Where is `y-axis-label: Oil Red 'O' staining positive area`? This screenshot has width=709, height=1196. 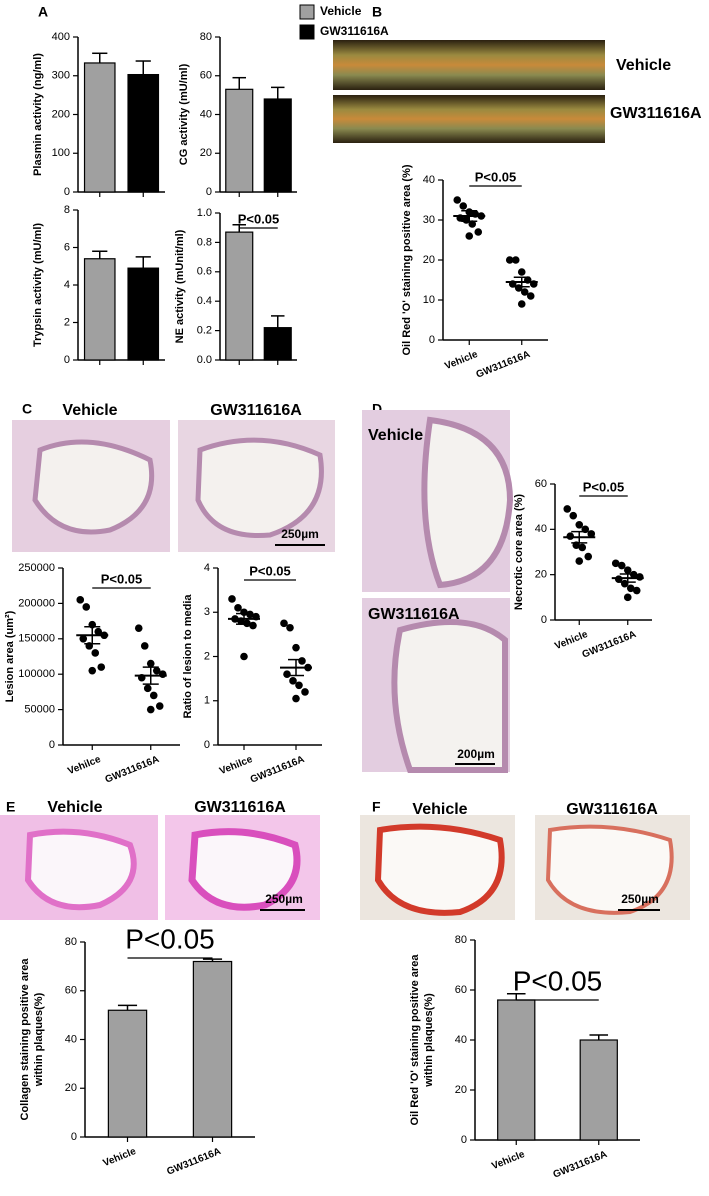
y-axis-label: Oil Red 'O' staining positive area is located at coordinates (415, 1040).